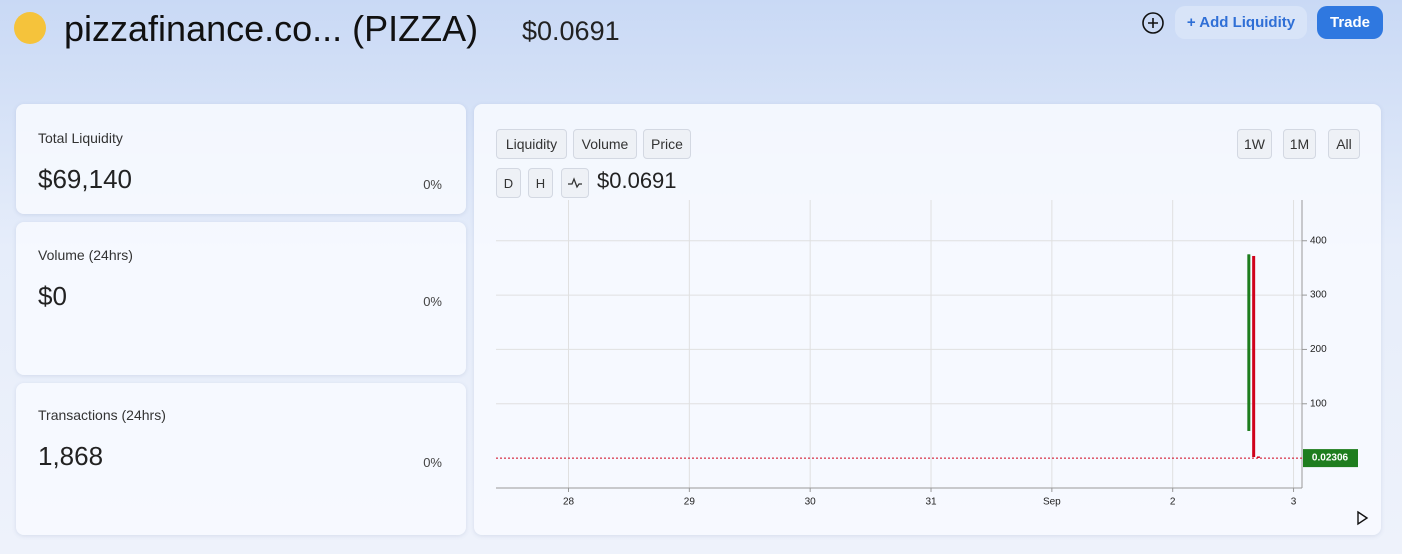 The height and width of the screenshot is (554, 1402). I want to click on stat-card: Volume (24hrs) $0 0%, so click(241, 298).